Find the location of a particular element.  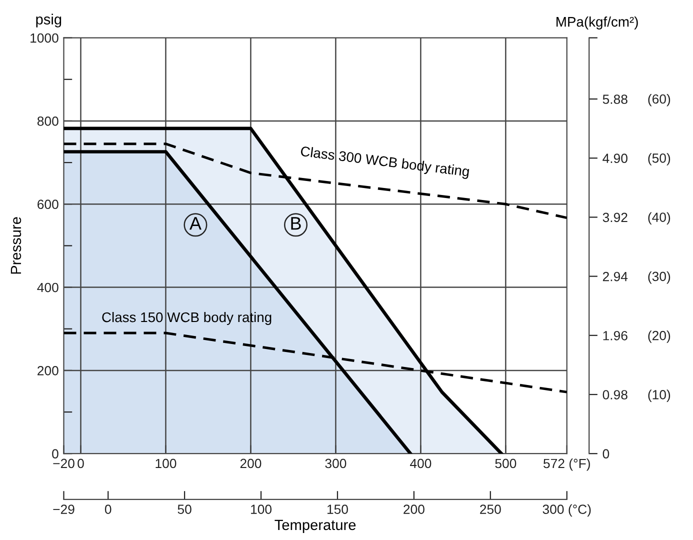

y-tick-label: 800 is located at coordinates (47, 121).